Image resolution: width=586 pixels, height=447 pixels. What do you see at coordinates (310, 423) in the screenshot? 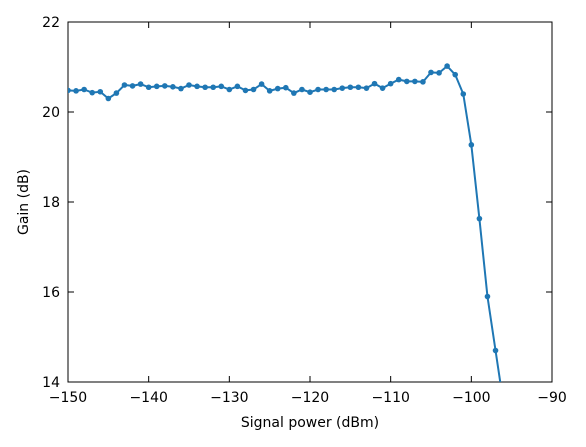
I see `x-axis-label: Signal power (dBm)` at bounding box center [310, 423].